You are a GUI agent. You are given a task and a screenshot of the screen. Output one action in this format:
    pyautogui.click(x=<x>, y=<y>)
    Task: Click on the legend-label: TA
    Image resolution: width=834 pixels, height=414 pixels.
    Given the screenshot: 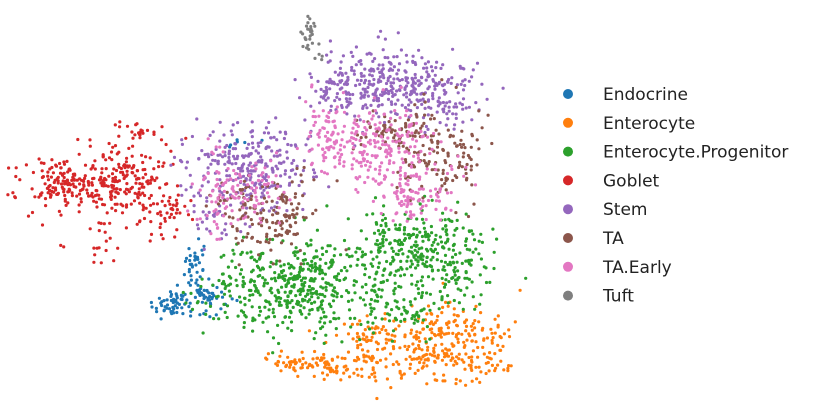 What is the action you would take?
    pyautogui.click(x=613, y=239)
    